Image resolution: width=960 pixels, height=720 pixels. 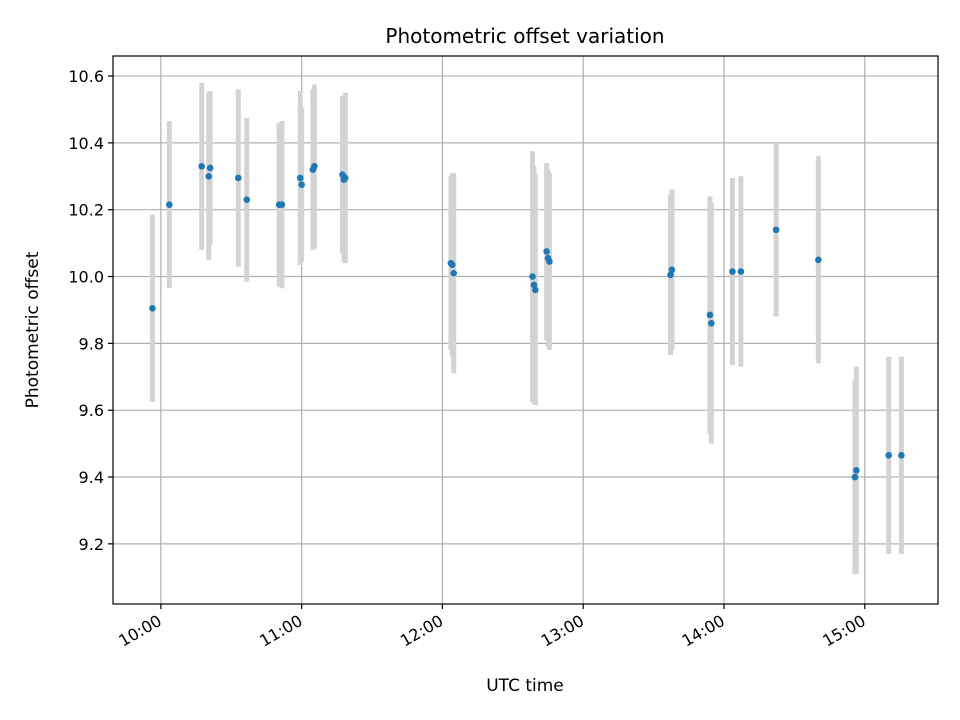 What do you see at coordinates (86, 143) in the screenshot?
I see `y-tick-label: 10.4` at bounding box center [86, 143].